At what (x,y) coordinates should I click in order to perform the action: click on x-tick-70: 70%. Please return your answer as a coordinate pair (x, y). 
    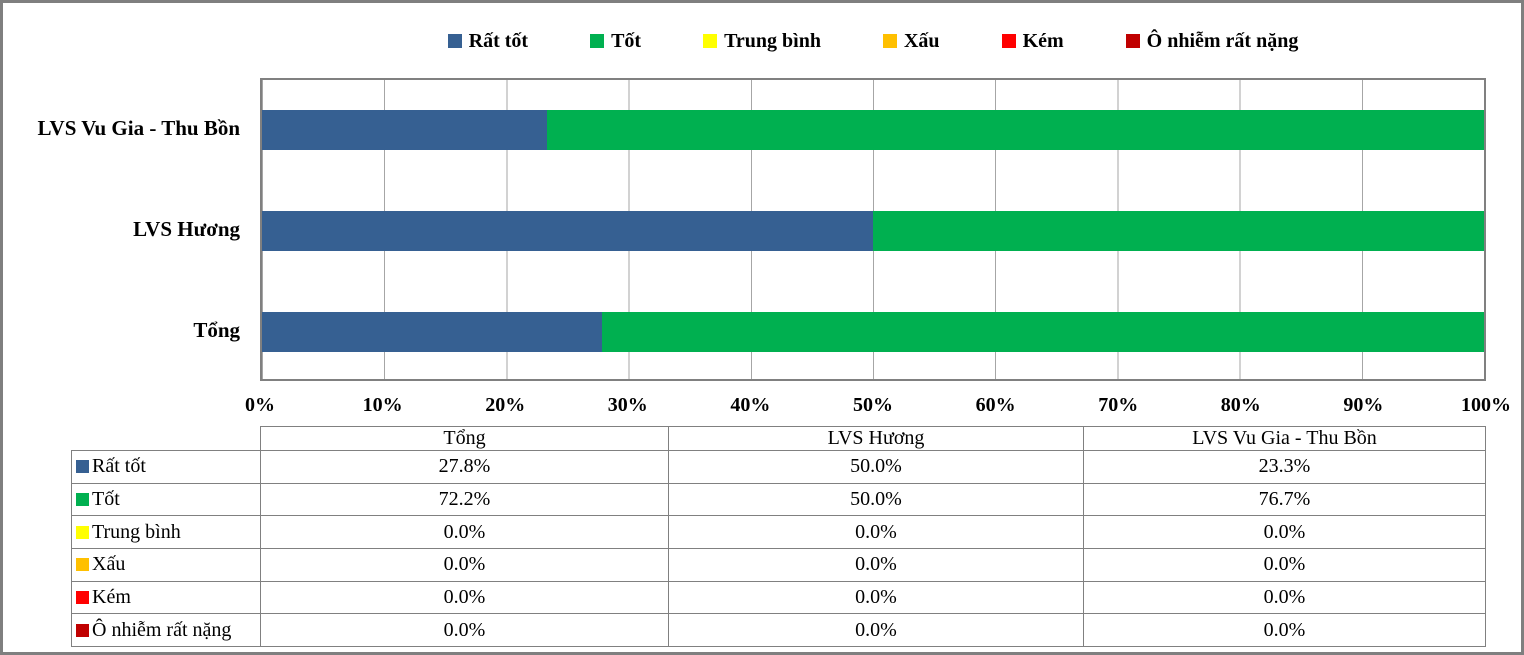
    Looking at the image, I should click on (1118, 405).